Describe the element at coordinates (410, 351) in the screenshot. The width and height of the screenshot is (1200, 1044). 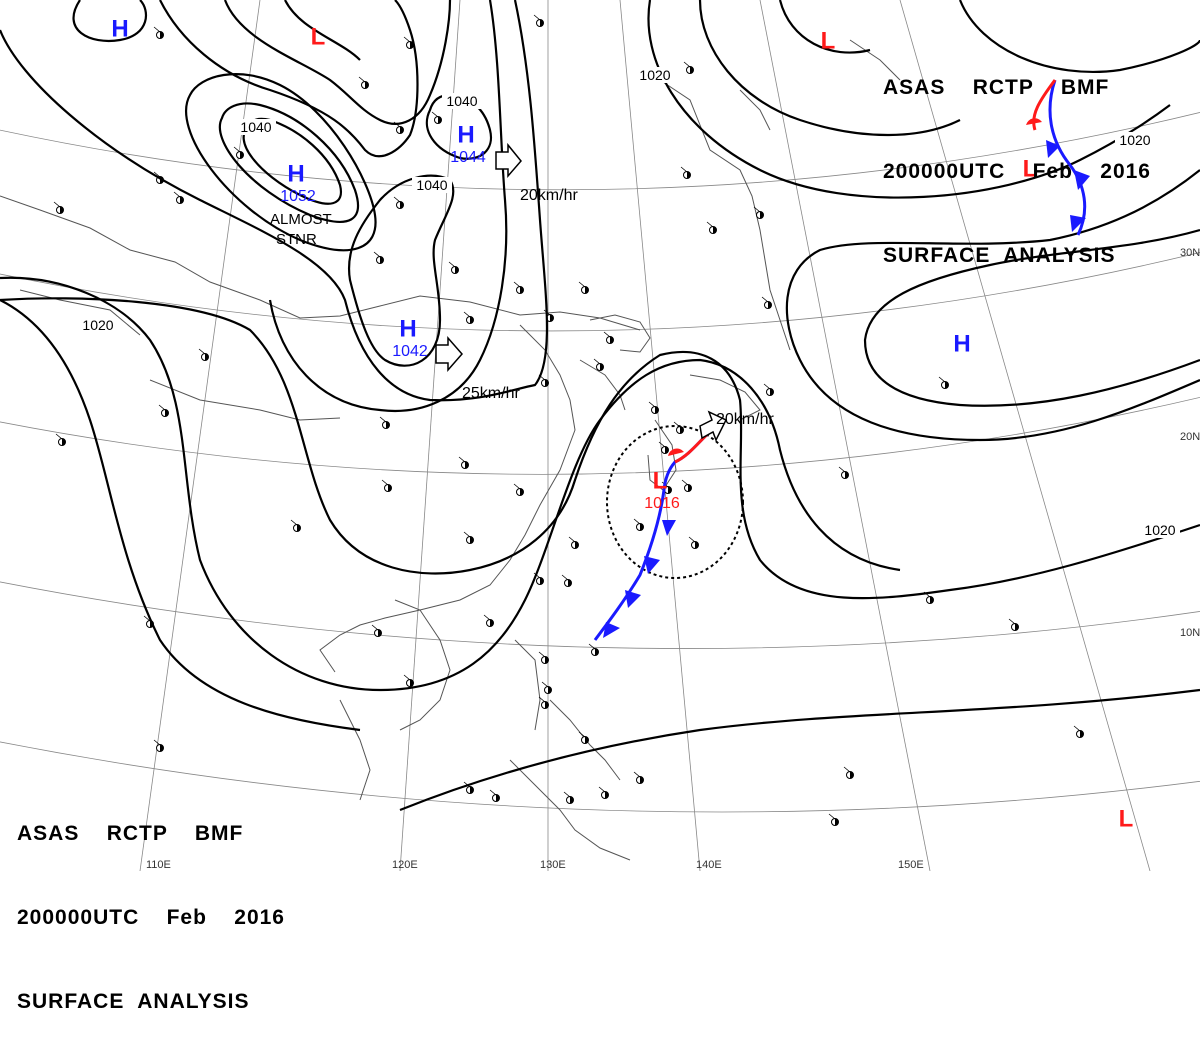
I see `pressure-value: 1042` at that location.